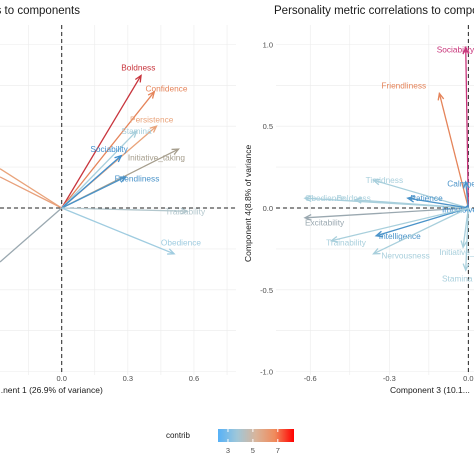 The image size is (474, 474). What do you see at coordinates (379, 234) in the screenshot?
I see `right-arrow-intelligence-head` at bounding box center [379, 234].